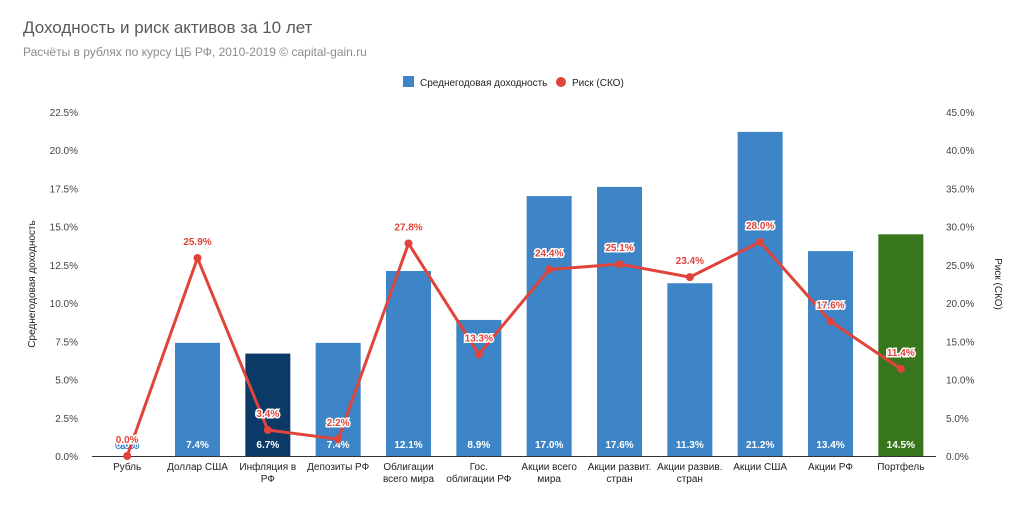  I want to click on x-tick-label-line: облигации РФ, so click(478, 479).